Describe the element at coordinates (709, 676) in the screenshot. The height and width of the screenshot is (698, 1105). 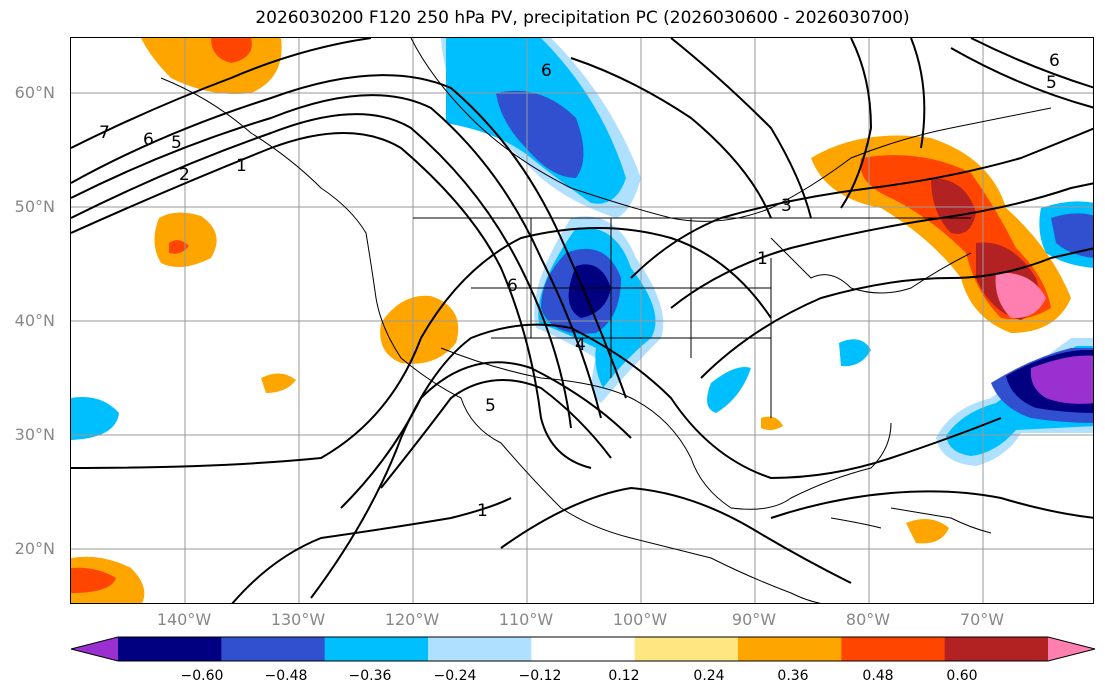
I see `colorbar-tick-label: 0.24` at that location.